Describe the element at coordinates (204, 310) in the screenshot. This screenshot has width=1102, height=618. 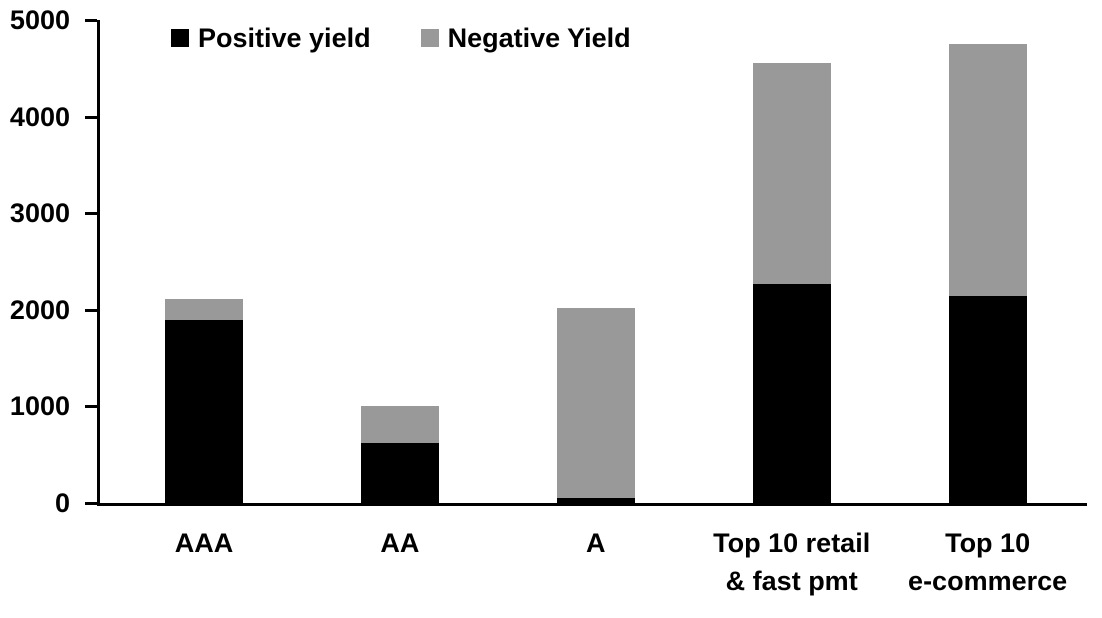
I see `bar-segment-negative-yield-aaa` at that location.